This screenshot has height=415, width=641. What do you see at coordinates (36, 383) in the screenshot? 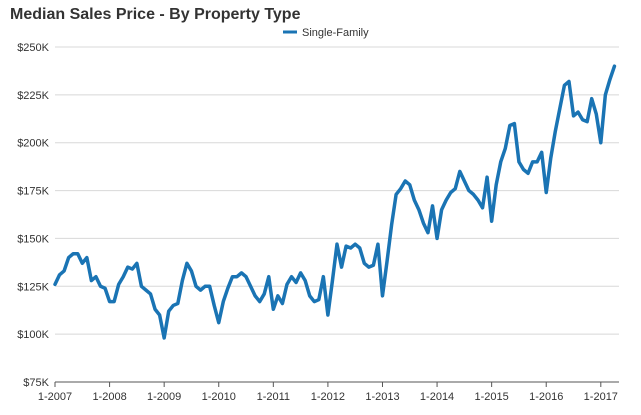
I see `y-tick-label: $75K` at bounding box center [36, 383].